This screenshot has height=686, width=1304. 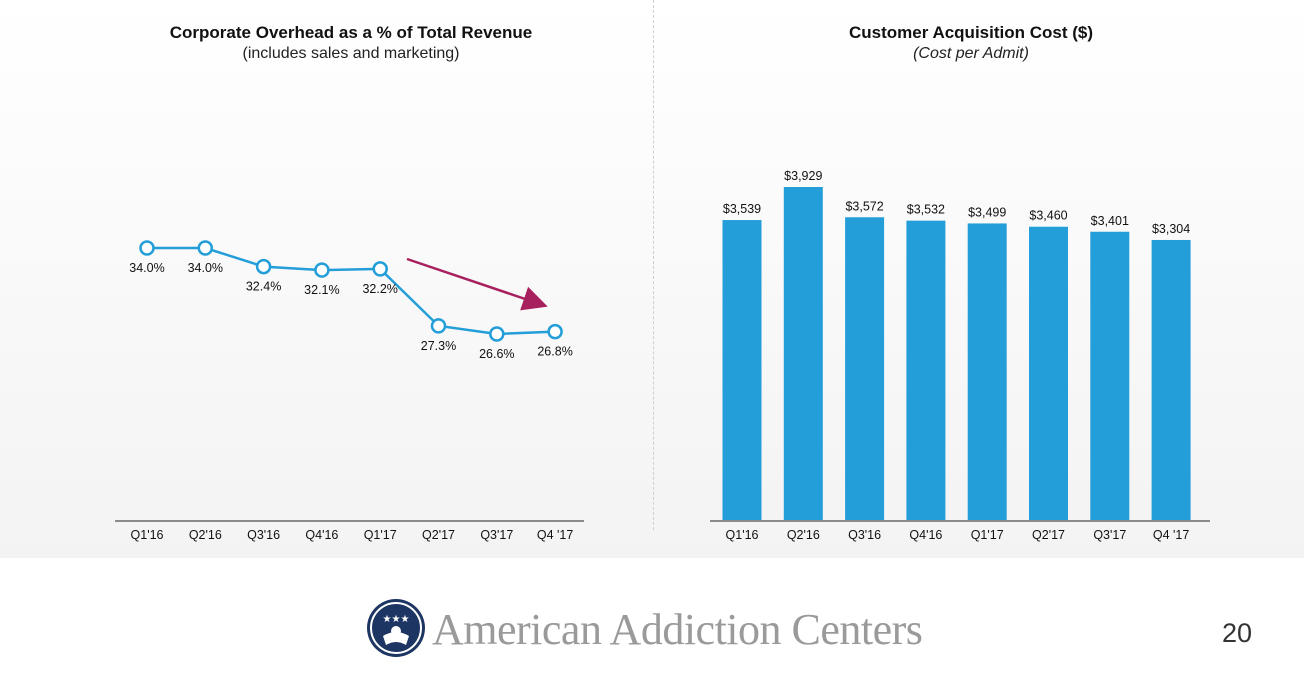 I want to click on acquisition-cost-x-tick-label: Q1'17, so click(x=987, y=535).